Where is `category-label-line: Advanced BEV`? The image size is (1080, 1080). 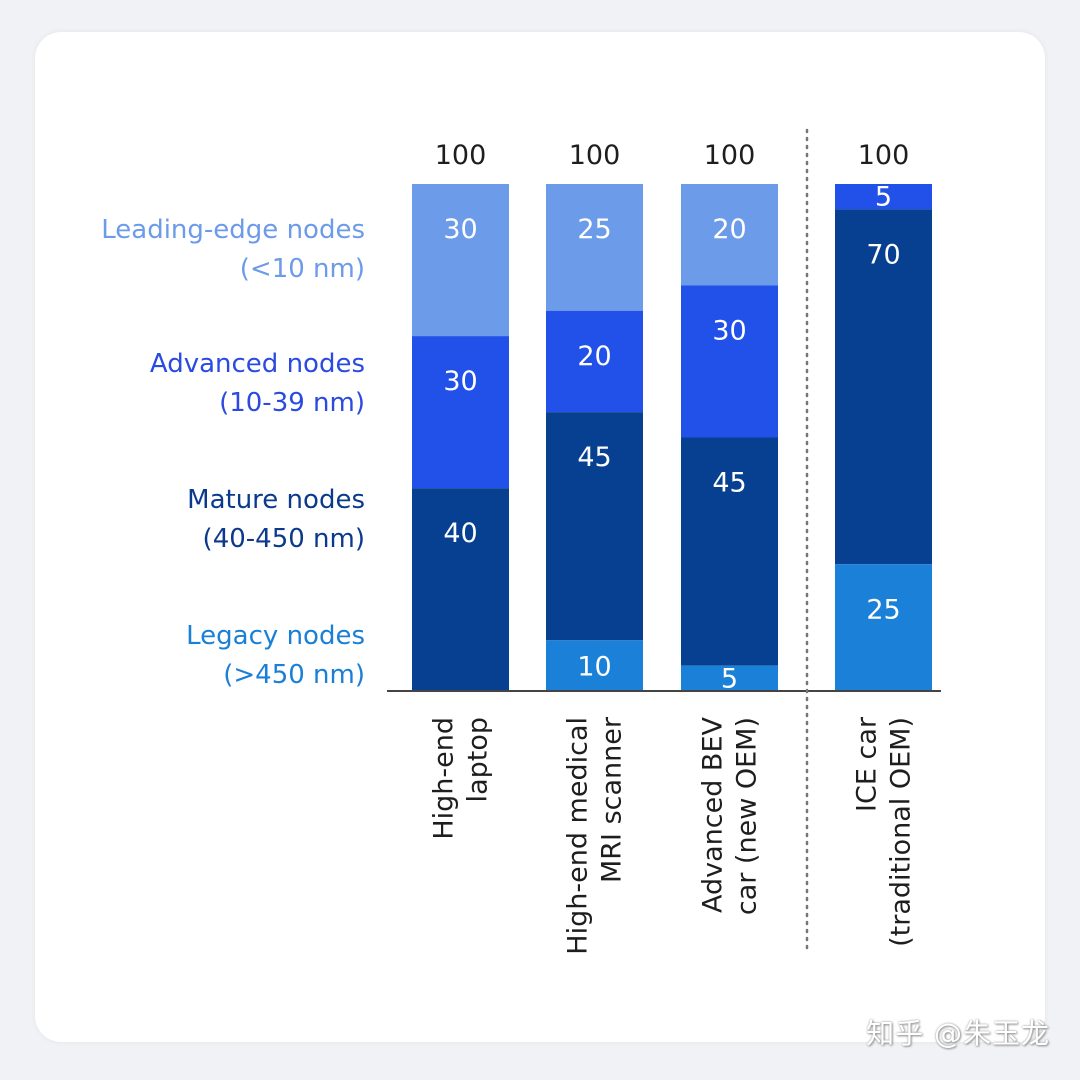 category-label-line: Advanced BEV is located at coordinates (713, 814).